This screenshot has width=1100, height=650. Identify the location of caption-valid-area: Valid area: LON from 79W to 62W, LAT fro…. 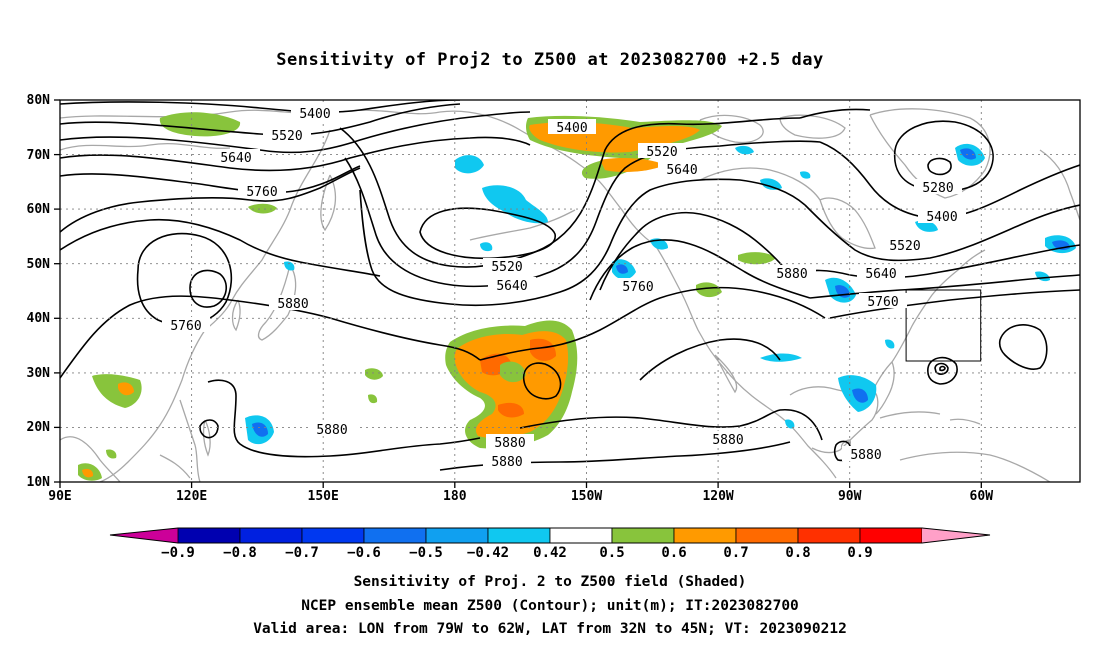
(550, 629).